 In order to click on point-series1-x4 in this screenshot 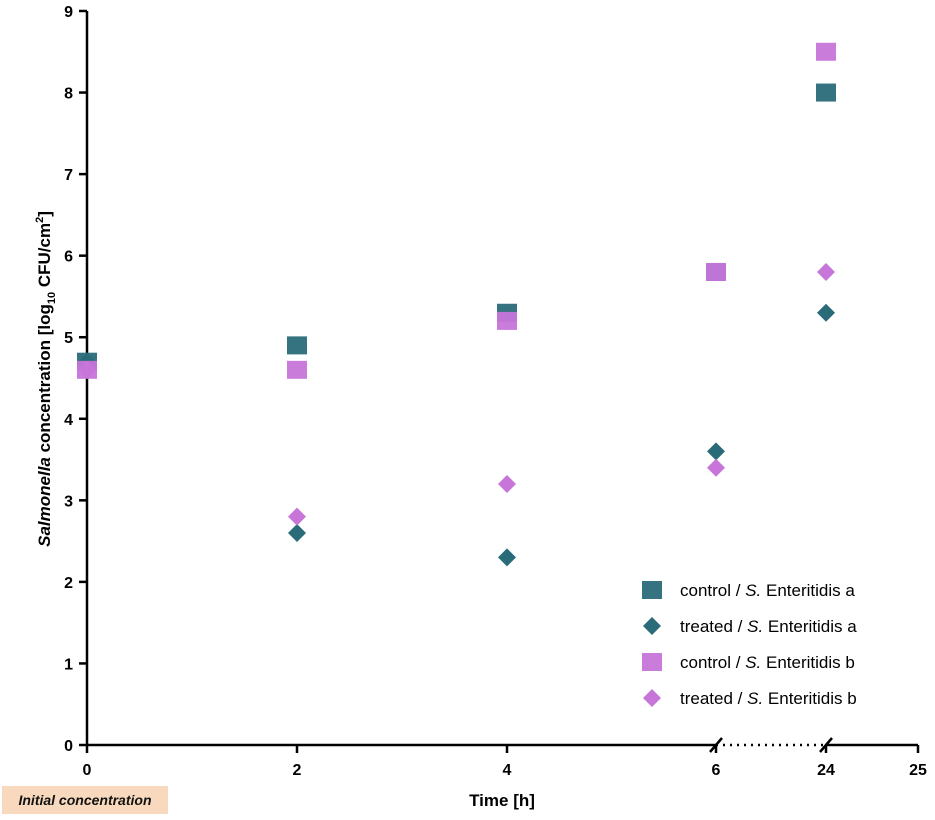, I will do `click(507, 557)`.